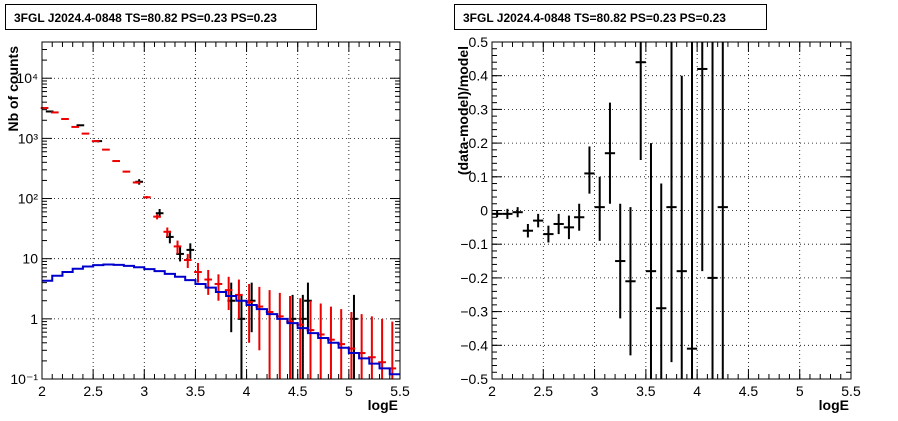 Image resolution: width=898 pixels, height=421 pixels. I want to click on y-tick-label: 0.5, so click(479, 42).